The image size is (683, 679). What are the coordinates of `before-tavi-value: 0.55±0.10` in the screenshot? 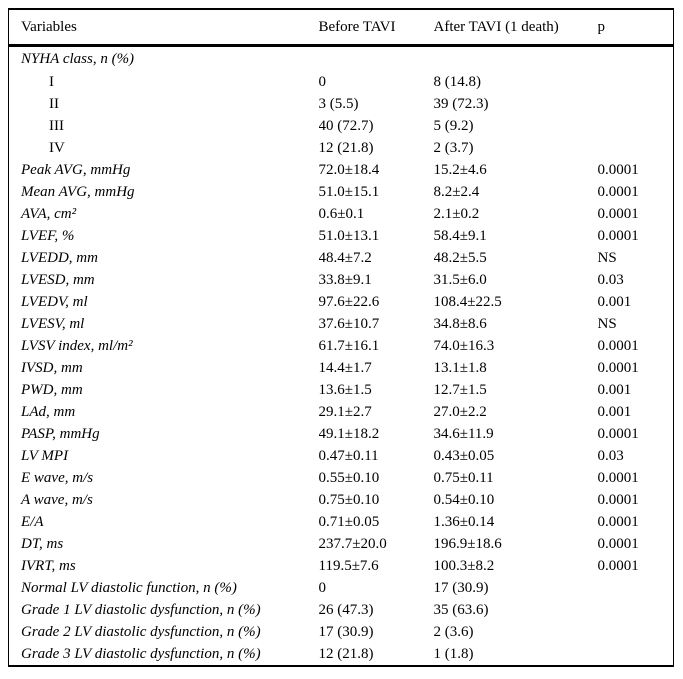 It's located at (349, 478).